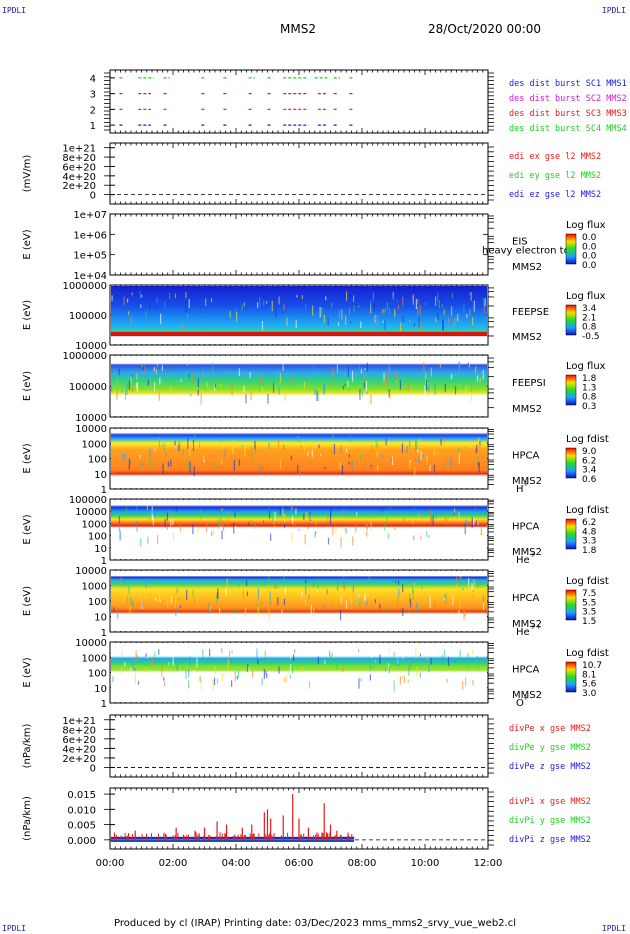  I want to click on feepse-ytick-label: 1000000, so click(84, 286).